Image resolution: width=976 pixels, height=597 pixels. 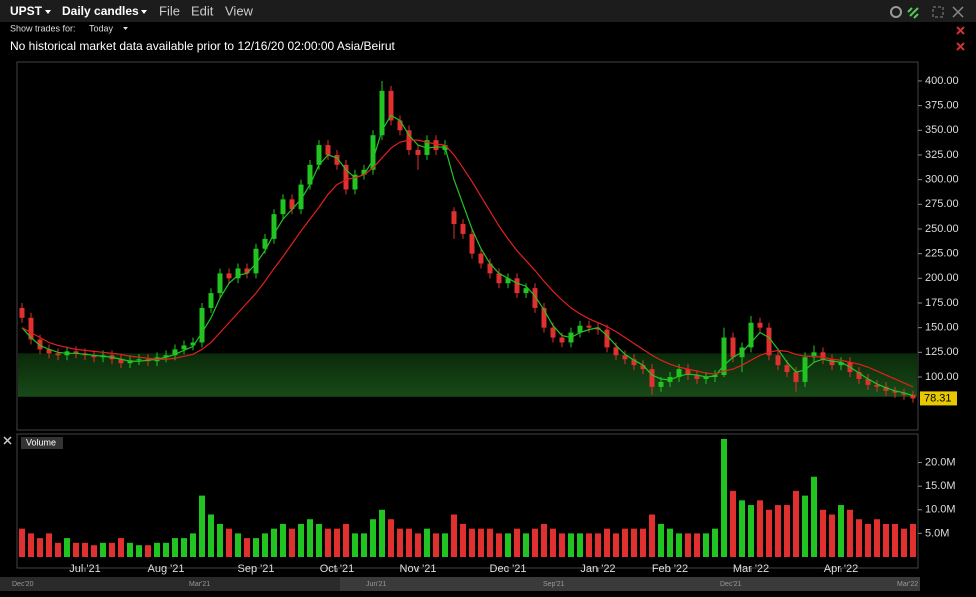 What do you see at coordinates (166, 569) in the screenshot?
I see `x-tick-label: Aug '21` at bounding box center [166, 569].